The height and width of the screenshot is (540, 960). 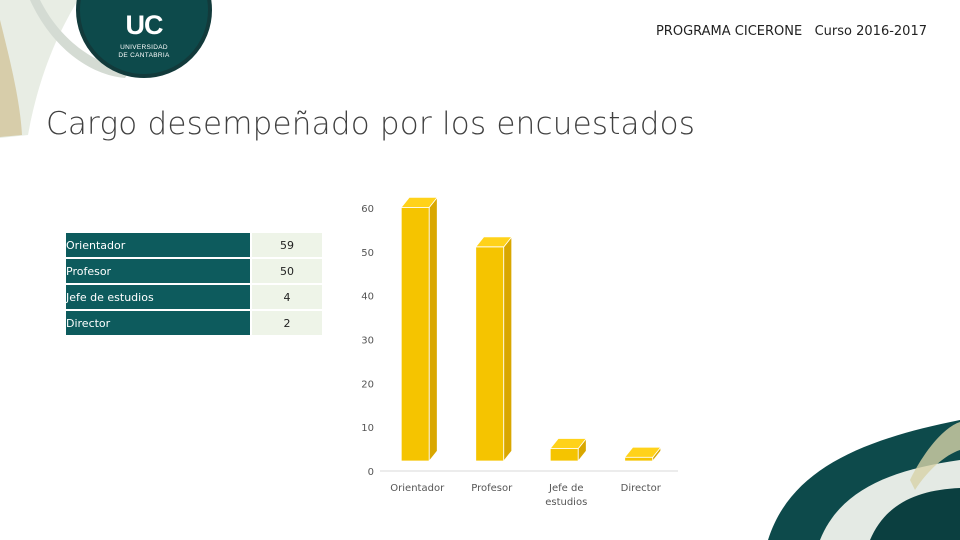 I want to click on course-year: Curso 2016-2017, so click(x=870, y=31).